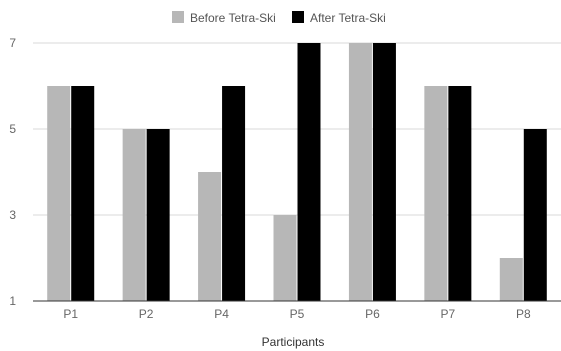 The height and width of the screenshot is (351, 561). Describe the element at coordinates (12, 172) in the screenshot. I see `y-axis: 1 3 5 7` at that location.